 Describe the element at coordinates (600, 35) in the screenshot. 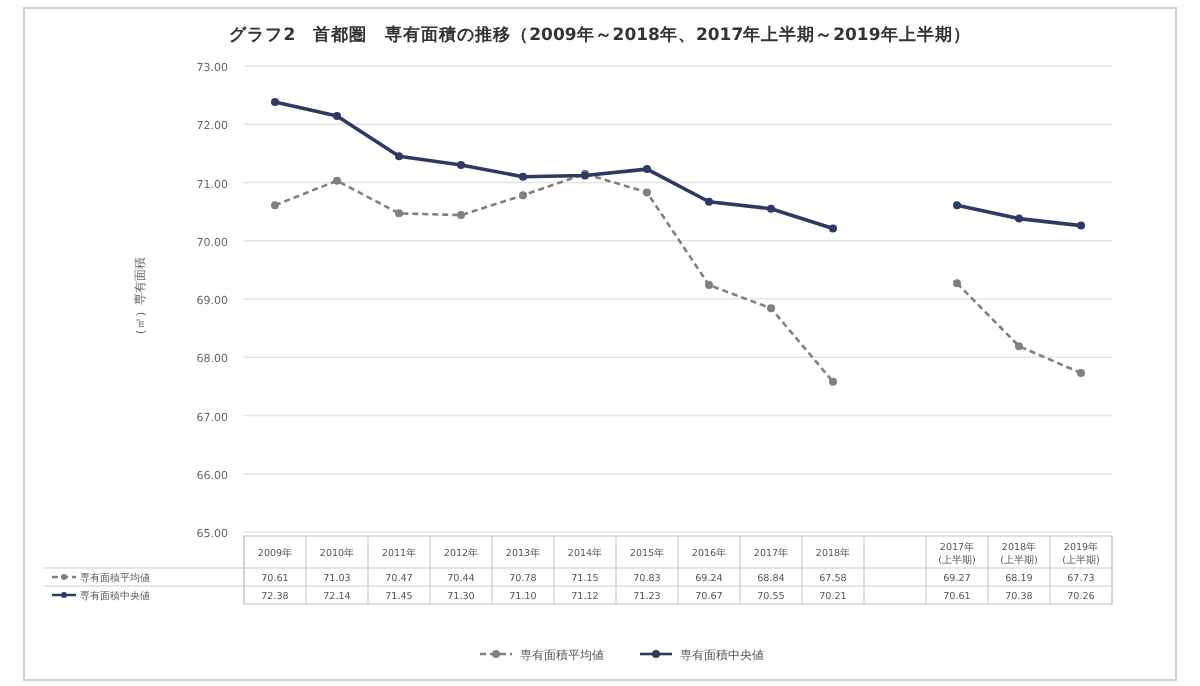

I see `chart-title: グラフ2 首都圏 専有面積の推移（2009年～2018年、2017年上半期～2019年上半期）` at that location.